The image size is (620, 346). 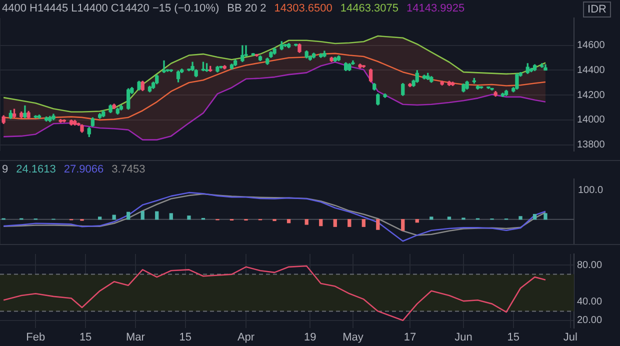 I want to click on x-tick-label: Jul, so click(x=570, y=337).